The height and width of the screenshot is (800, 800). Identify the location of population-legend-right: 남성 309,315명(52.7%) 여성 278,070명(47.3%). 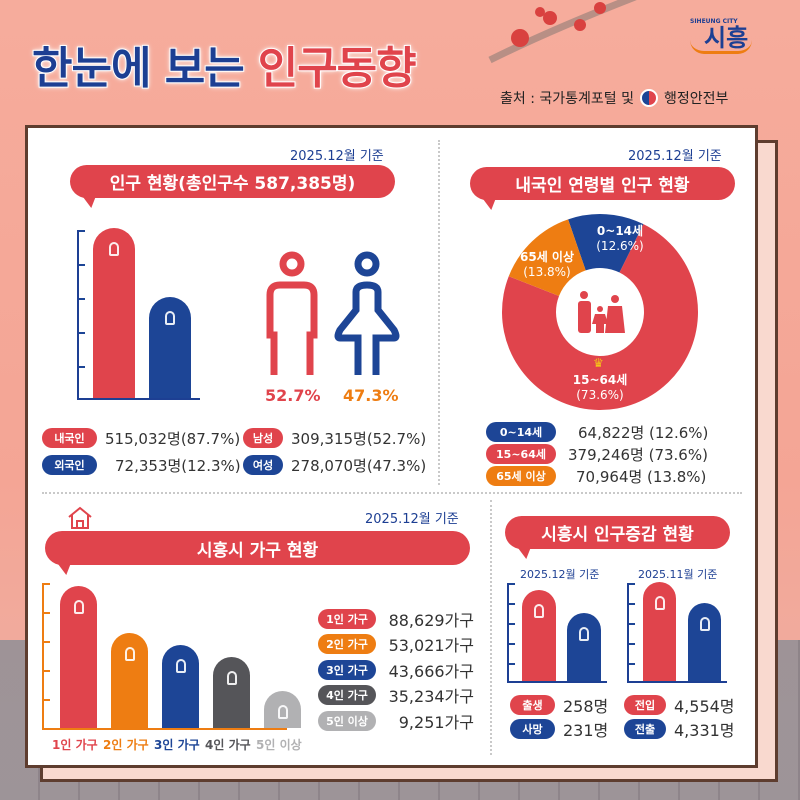
(334, 451).